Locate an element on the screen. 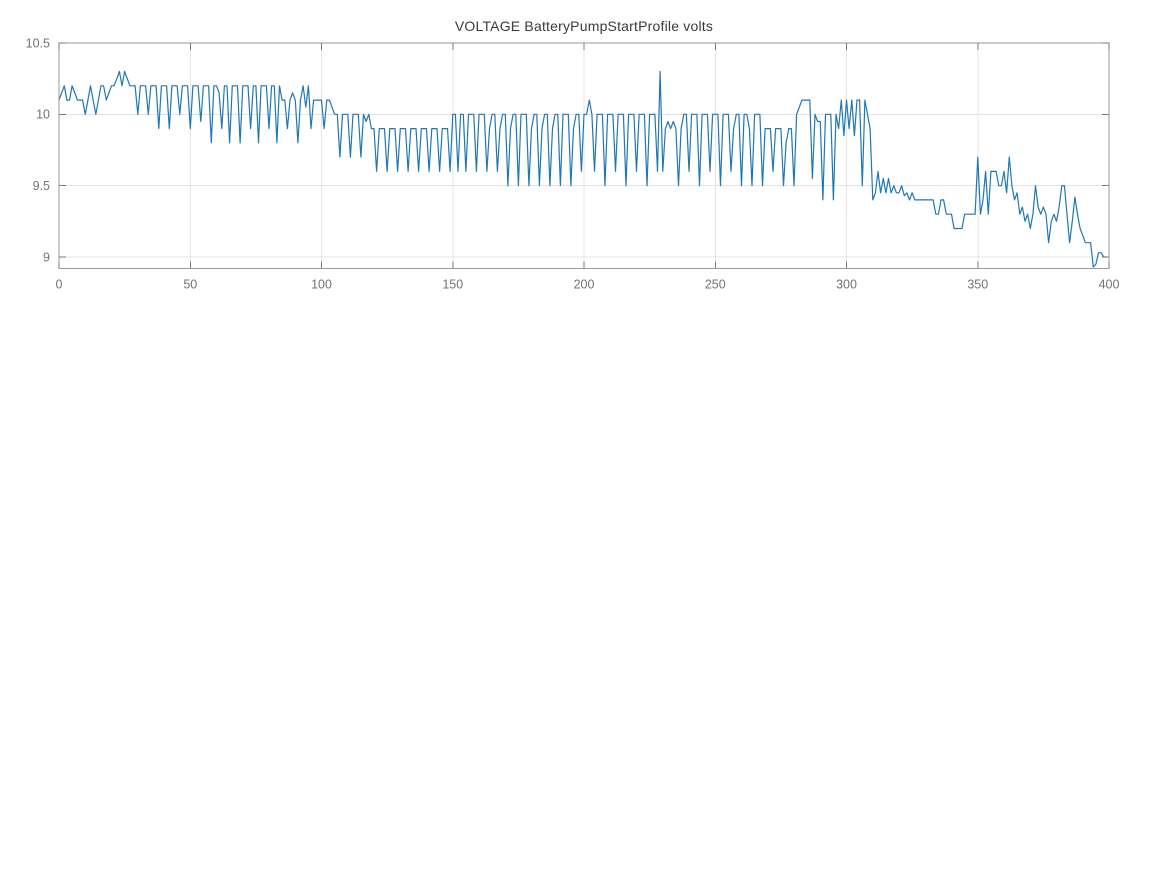 The height and width of the screenshot is (875, 1167). y-tick-label: 9 is located at coordinates (46, 257).